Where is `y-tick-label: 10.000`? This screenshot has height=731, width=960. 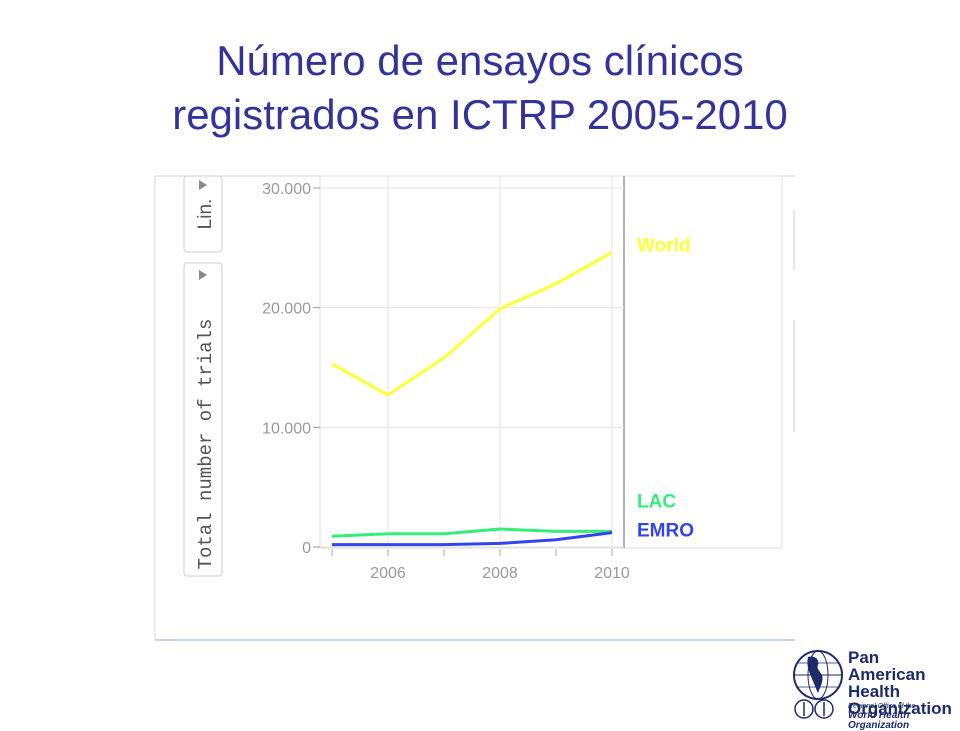 y-tick-label: 10.000 is located at coordinates (286, 428).